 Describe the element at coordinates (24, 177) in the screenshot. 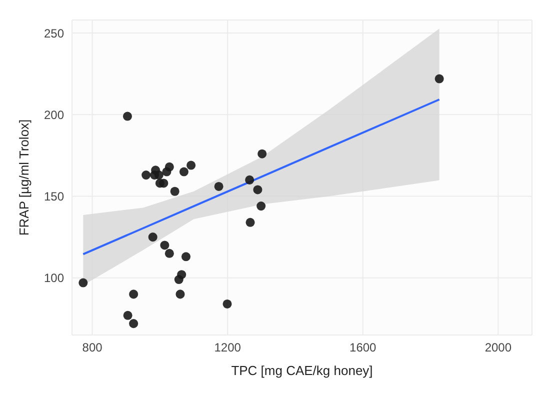

I see `y-axis-title: FRAP [µg/ml Trolox]` at that location.